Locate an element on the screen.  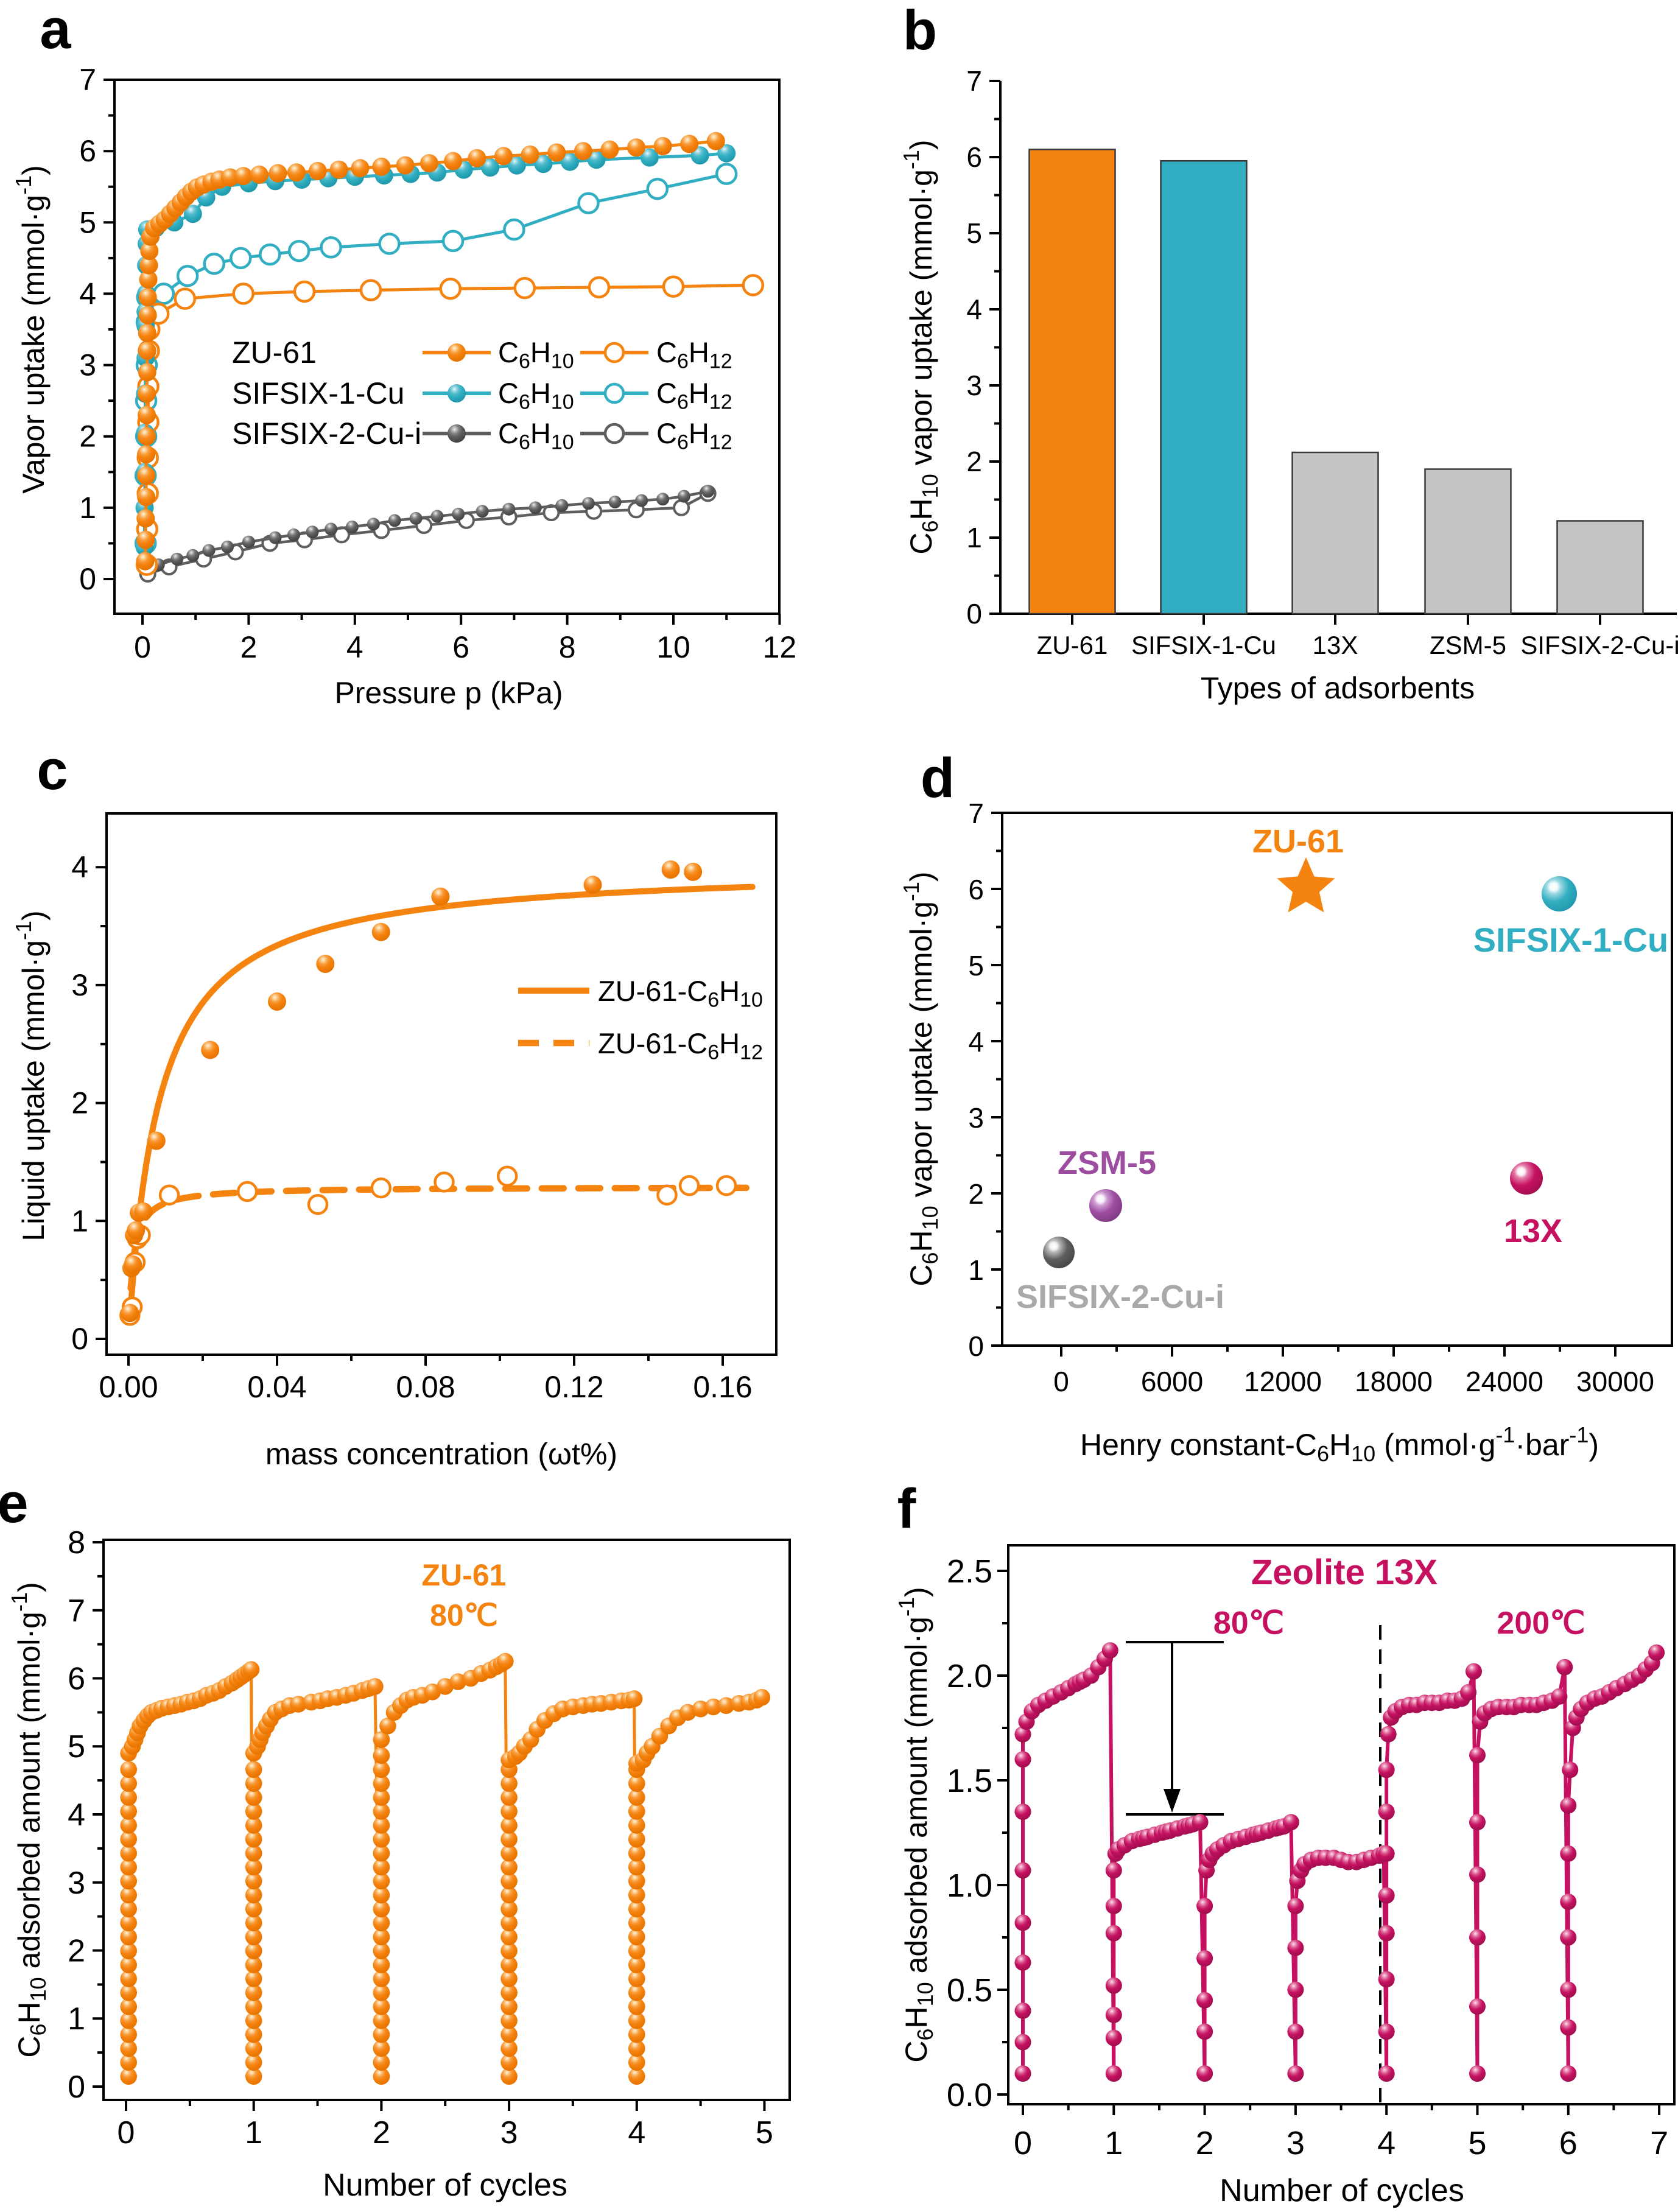
svg-text: 0.00 is located at coordinates (128, 1387).